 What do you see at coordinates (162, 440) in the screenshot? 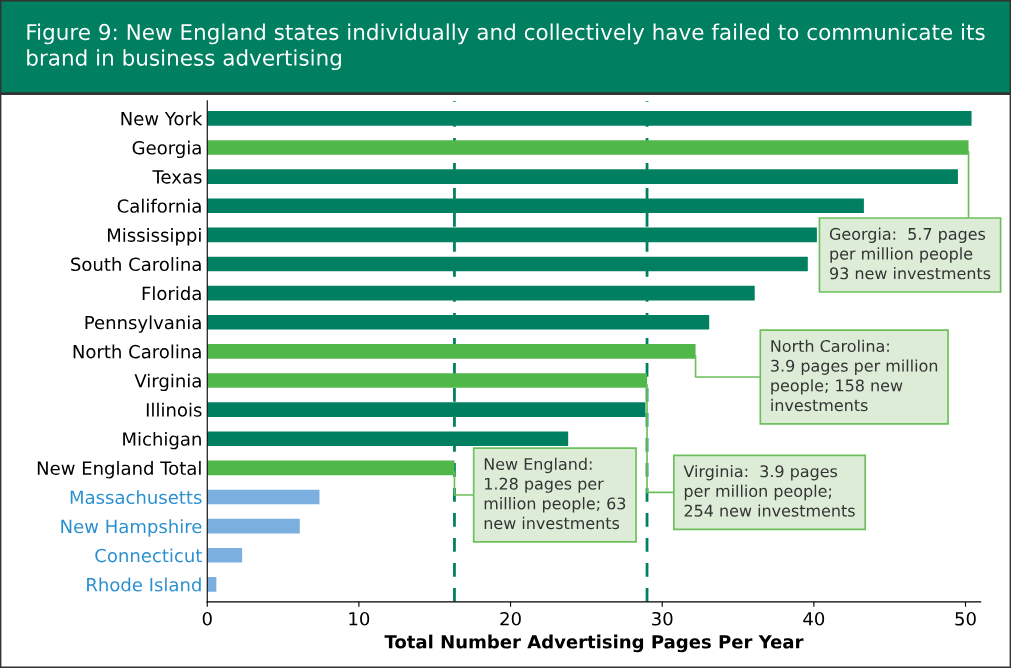
I see `y-tick-label: Michigan` at bounding box center [162, 440].